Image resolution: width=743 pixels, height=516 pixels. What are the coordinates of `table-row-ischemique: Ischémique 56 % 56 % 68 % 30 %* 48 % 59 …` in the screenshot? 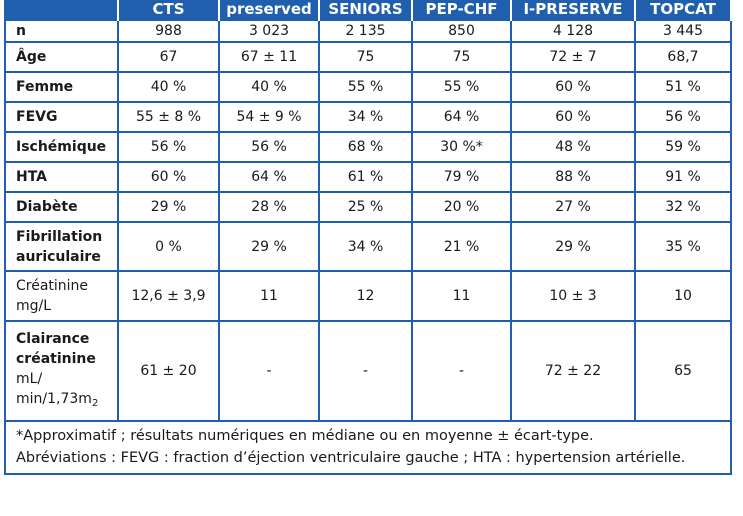 It's located at (368, 147).